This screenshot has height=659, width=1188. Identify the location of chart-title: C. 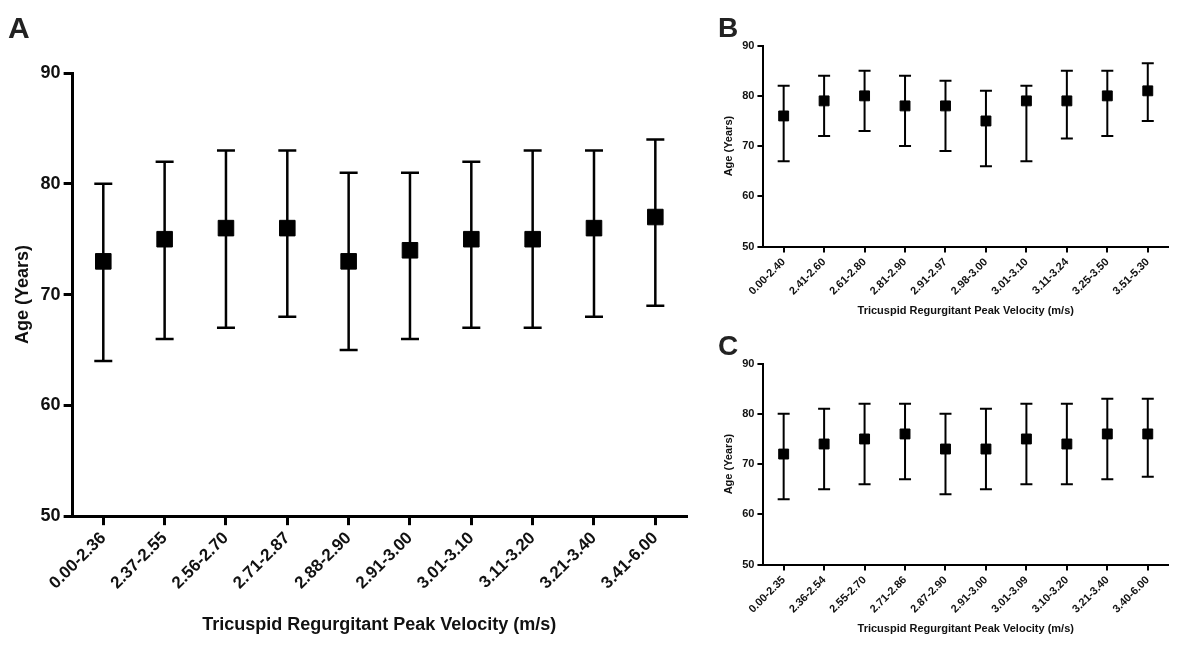
(728, 345).